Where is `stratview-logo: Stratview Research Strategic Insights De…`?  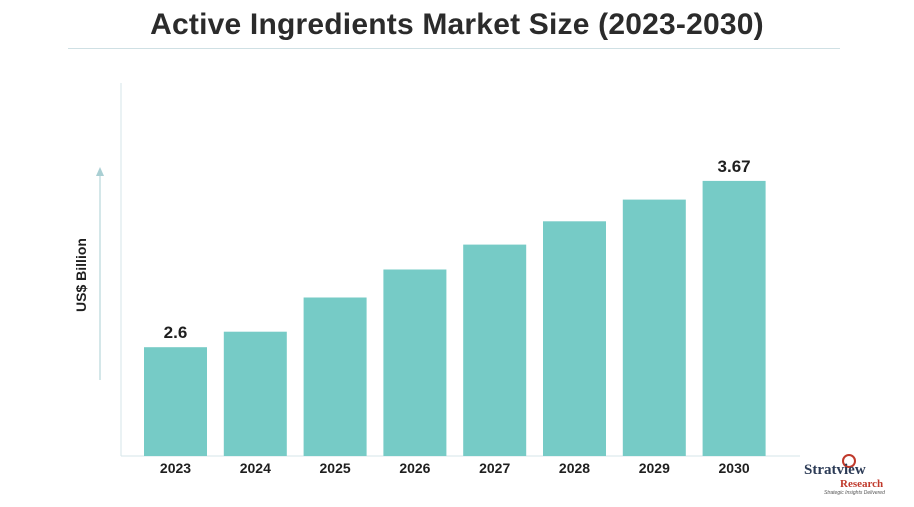
stratview-logo: Stratview Research Strategic Insights De… is located at coordinates (849, 477).